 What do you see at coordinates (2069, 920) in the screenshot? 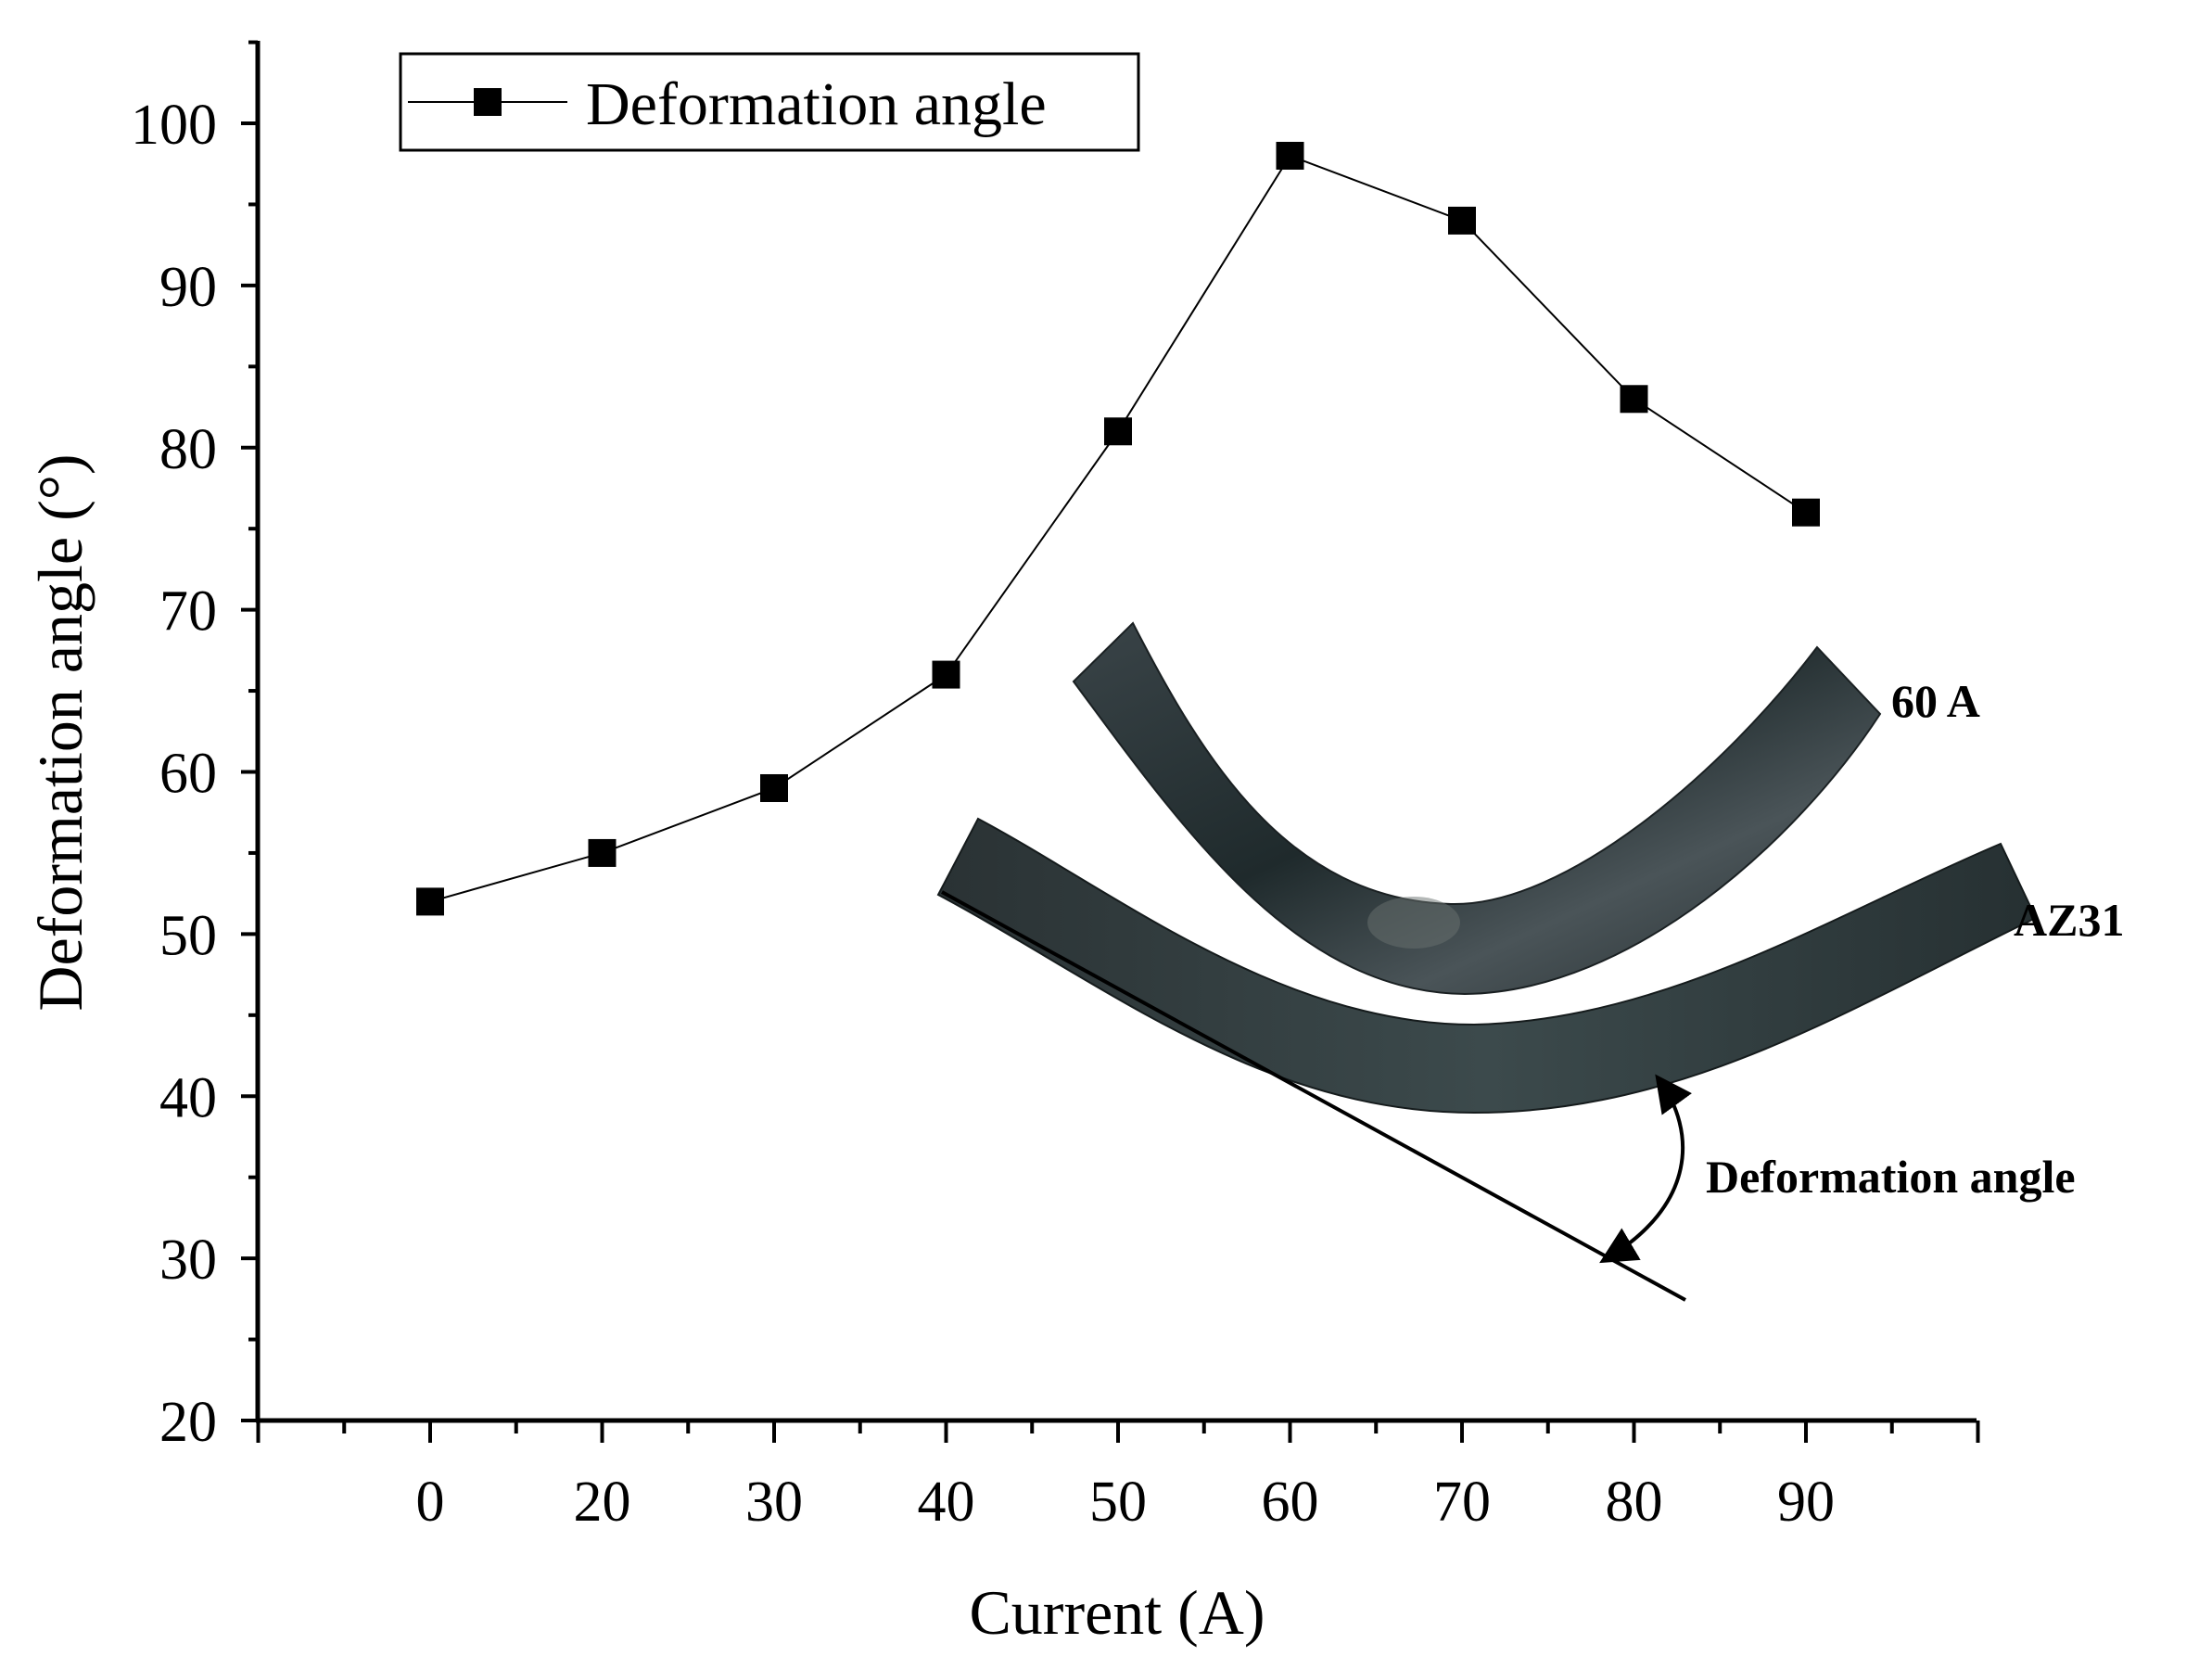
I see `sample-label-az31: AZ31` at bounding box center [2069, 920].